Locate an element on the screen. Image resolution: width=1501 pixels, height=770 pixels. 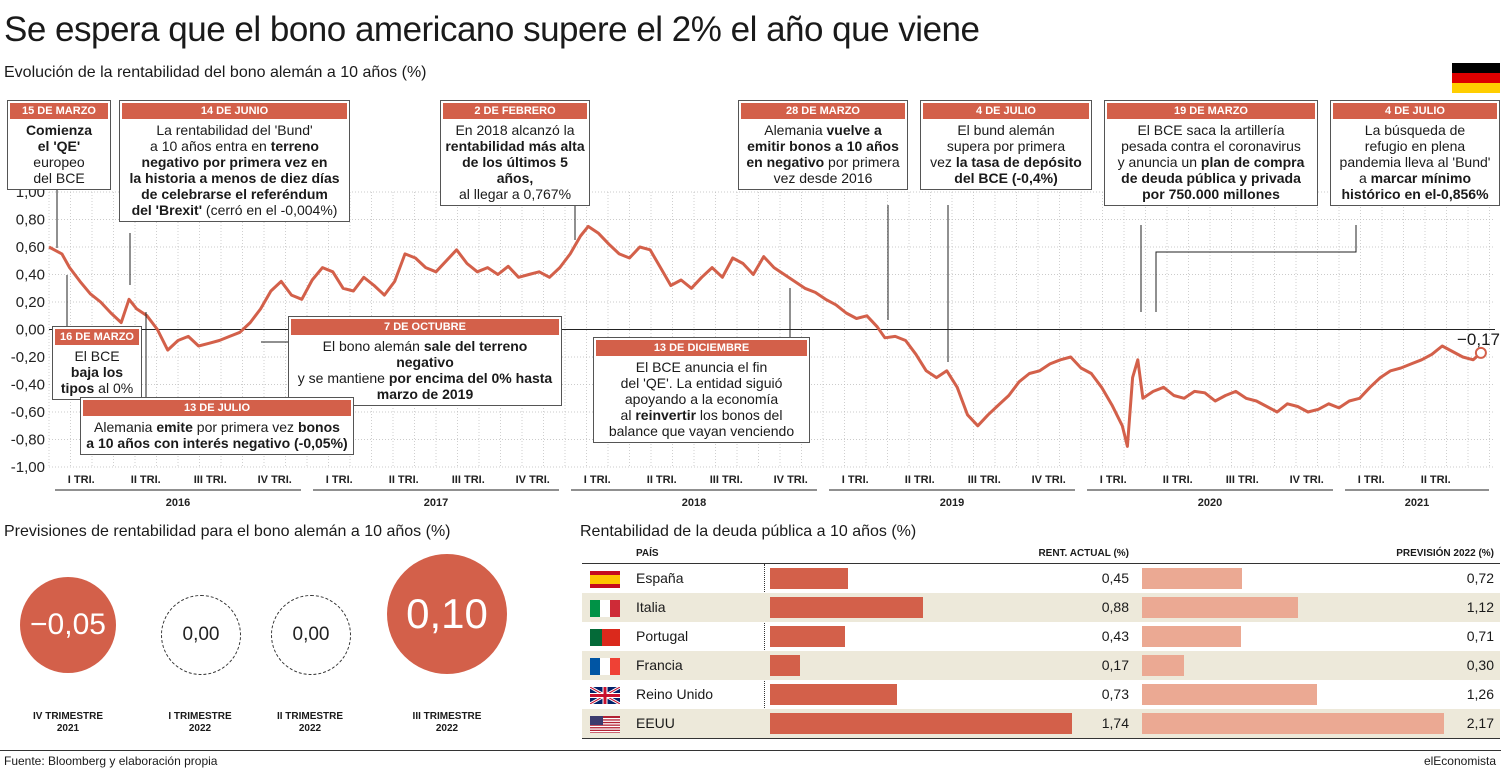
col-header-current: RENT. ACTUAL (%) is located at coordinates (1083, 553).